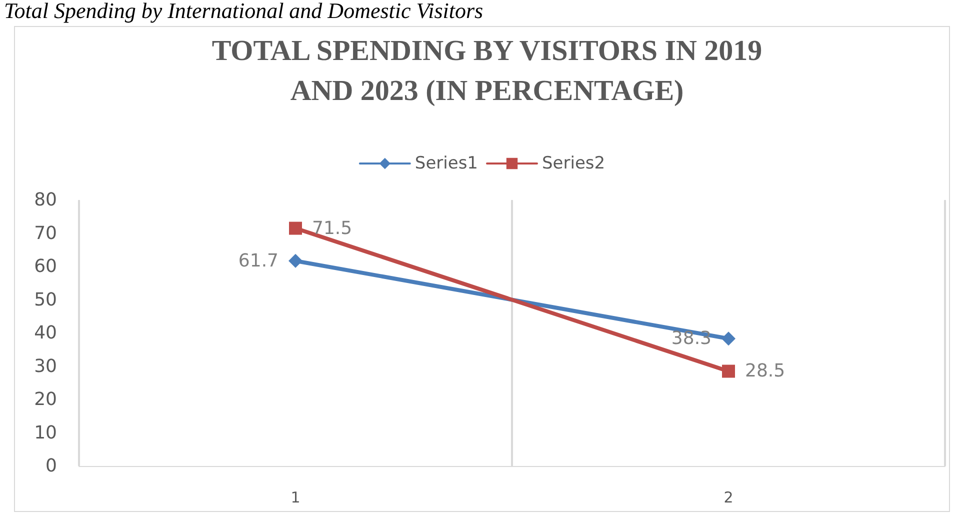  Describe the element at coordinates (258, 261) in the screenshot. I see `data-label: 61.7` at that location.